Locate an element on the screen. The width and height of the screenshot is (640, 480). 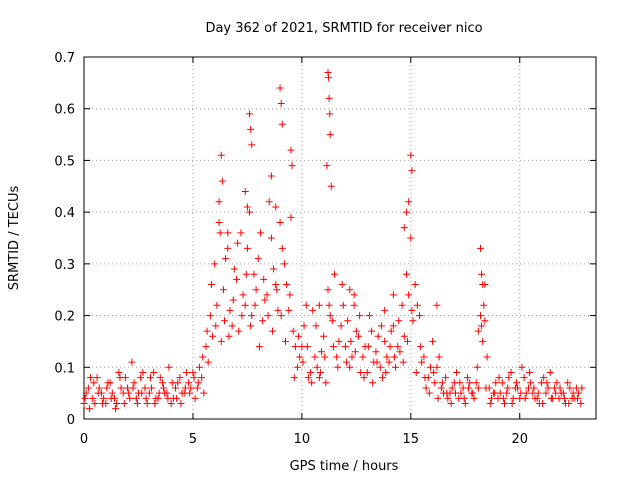
y-tick-label: 0.1 is located at coordinates (64, 368).